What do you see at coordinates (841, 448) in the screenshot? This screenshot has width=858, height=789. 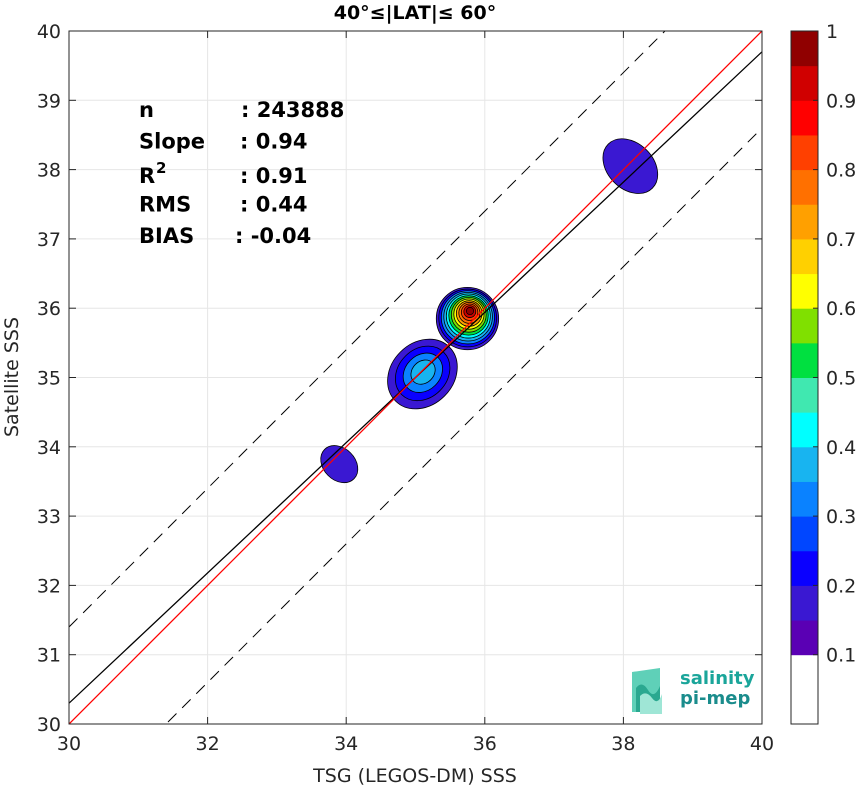 I see `colorbar-tick-label: 0.4` at bounding box center [841, 448].